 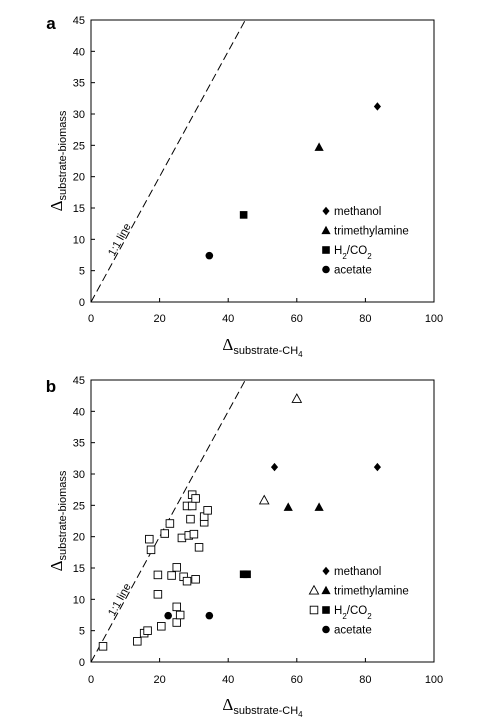 I want to click on panel-label: b, so click(x=51, y=386).